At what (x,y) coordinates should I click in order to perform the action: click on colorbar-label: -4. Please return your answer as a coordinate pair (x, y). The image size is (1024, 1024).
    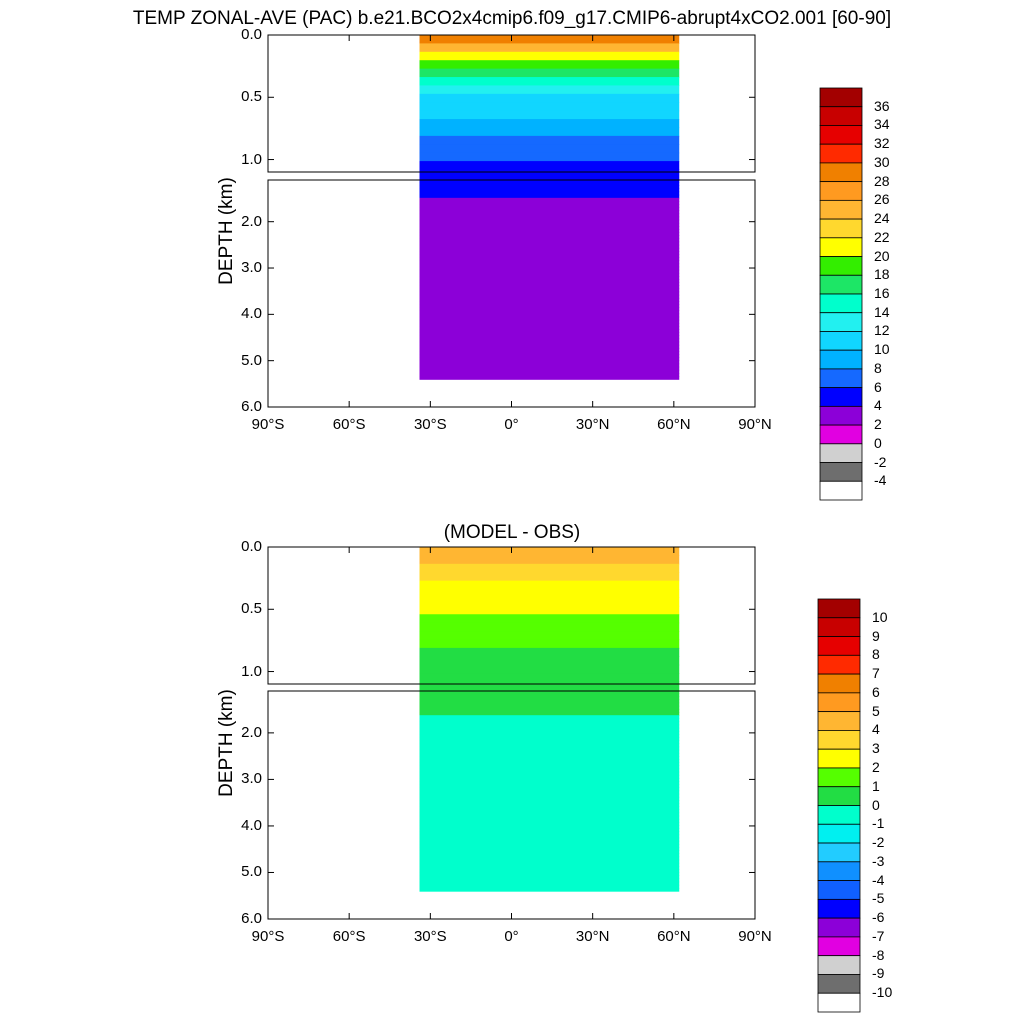
    Looking at the image, I should click on (880, 480).